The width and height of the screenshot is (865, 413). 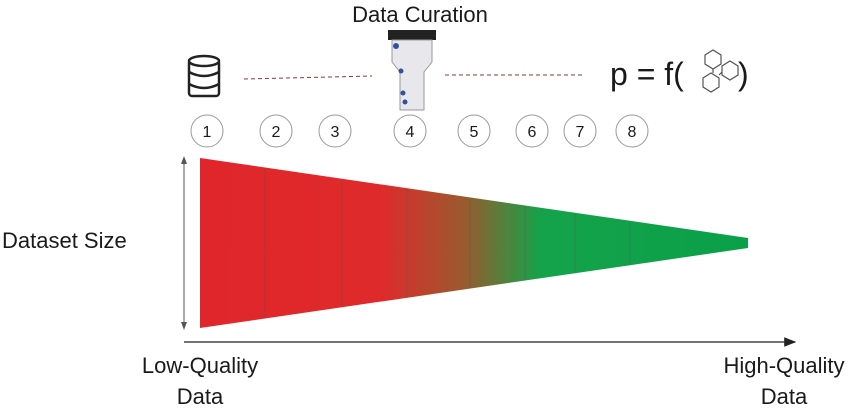 What do you see at coordinates (720, 71) in the screenshot?
I see `molecule-icon` at bounding box center [720, 71].